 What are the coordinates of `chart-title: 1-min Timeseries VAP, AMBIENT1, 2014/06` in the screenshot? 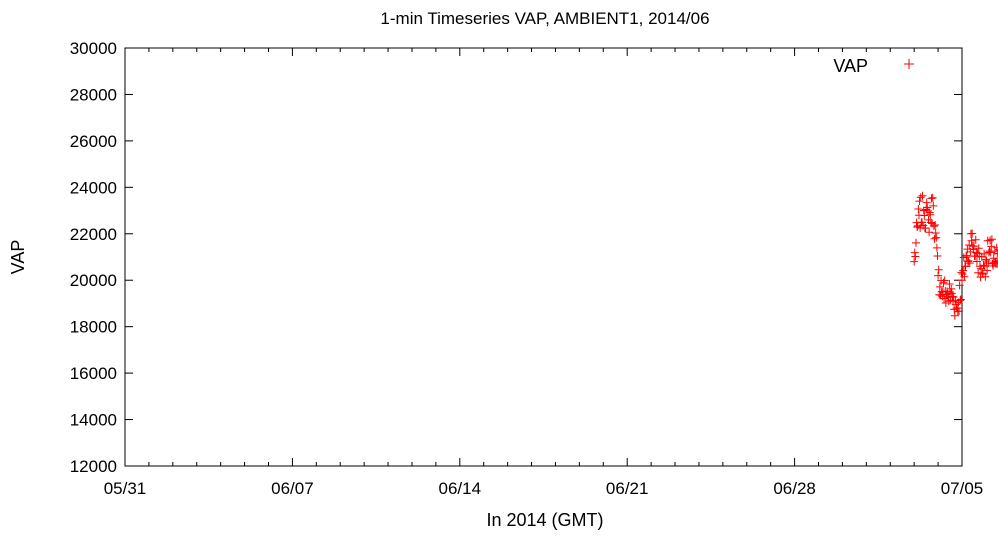 It's located at (544, 18).